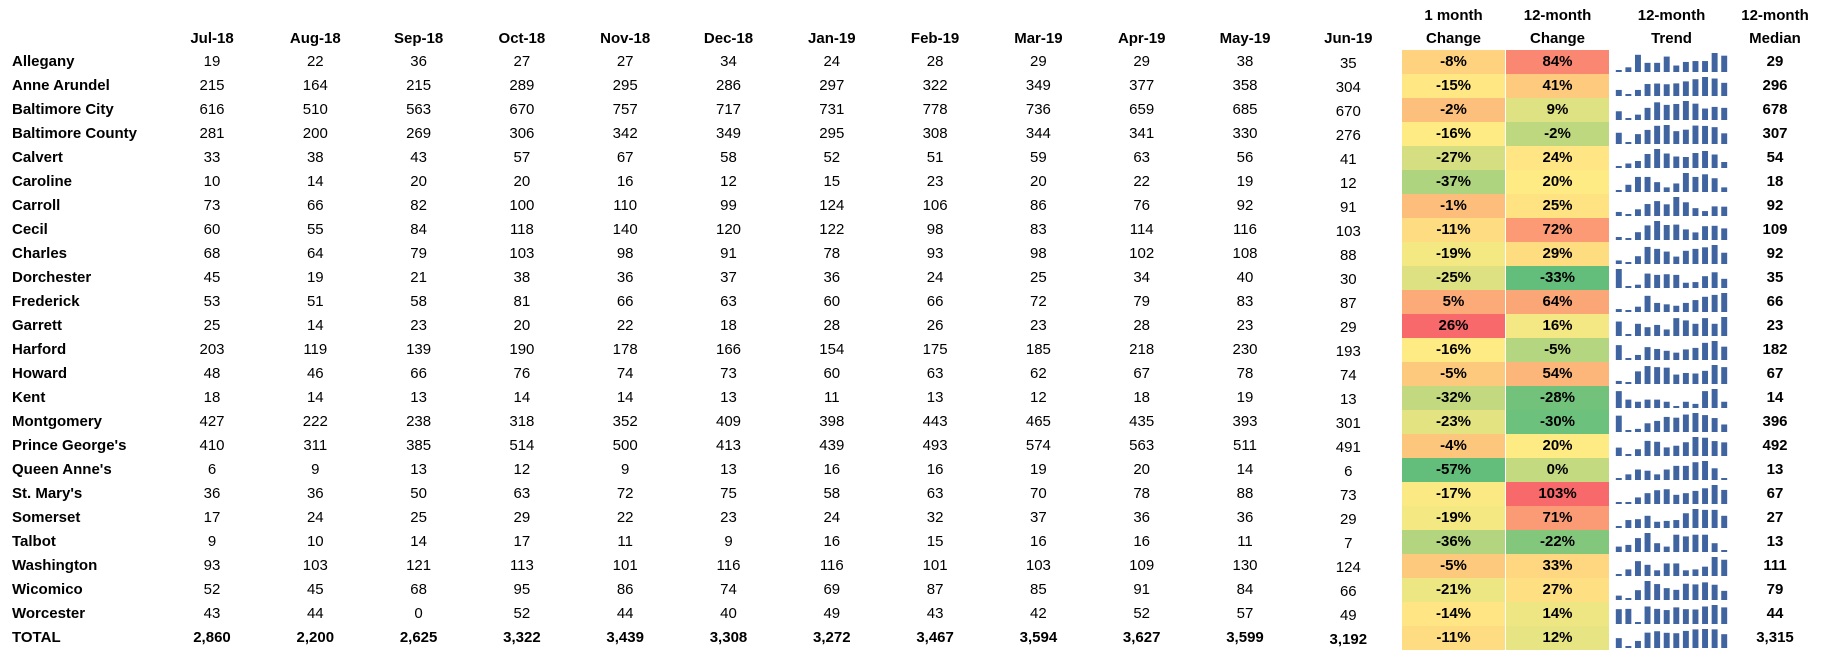  I want to click on median-value: 13, so click(1775, 541).